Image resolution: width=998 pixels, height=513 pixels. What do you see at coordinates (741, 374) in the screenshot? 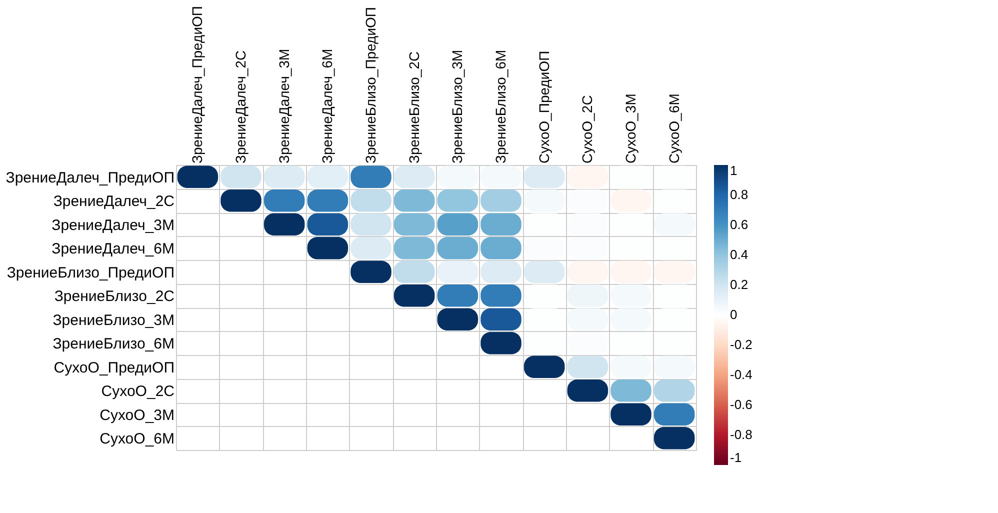
I see `color-bar-label: -0.4` at bounding box center [741, 374].